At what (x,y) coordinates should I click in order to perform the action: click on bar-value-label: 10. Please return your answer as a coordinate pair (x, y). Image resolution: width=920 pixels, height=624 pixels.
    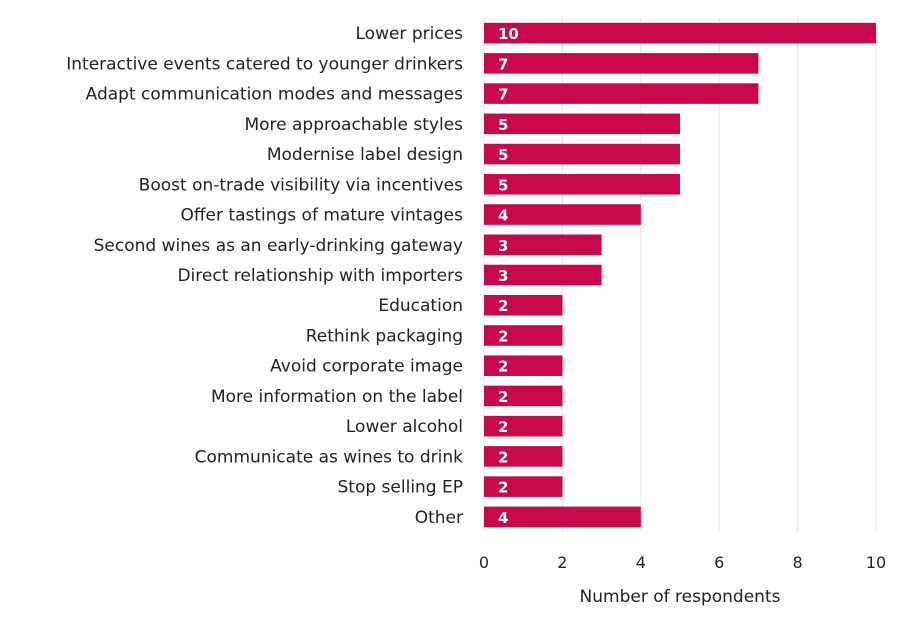
    Looking at the image, I should click on (508, 34).